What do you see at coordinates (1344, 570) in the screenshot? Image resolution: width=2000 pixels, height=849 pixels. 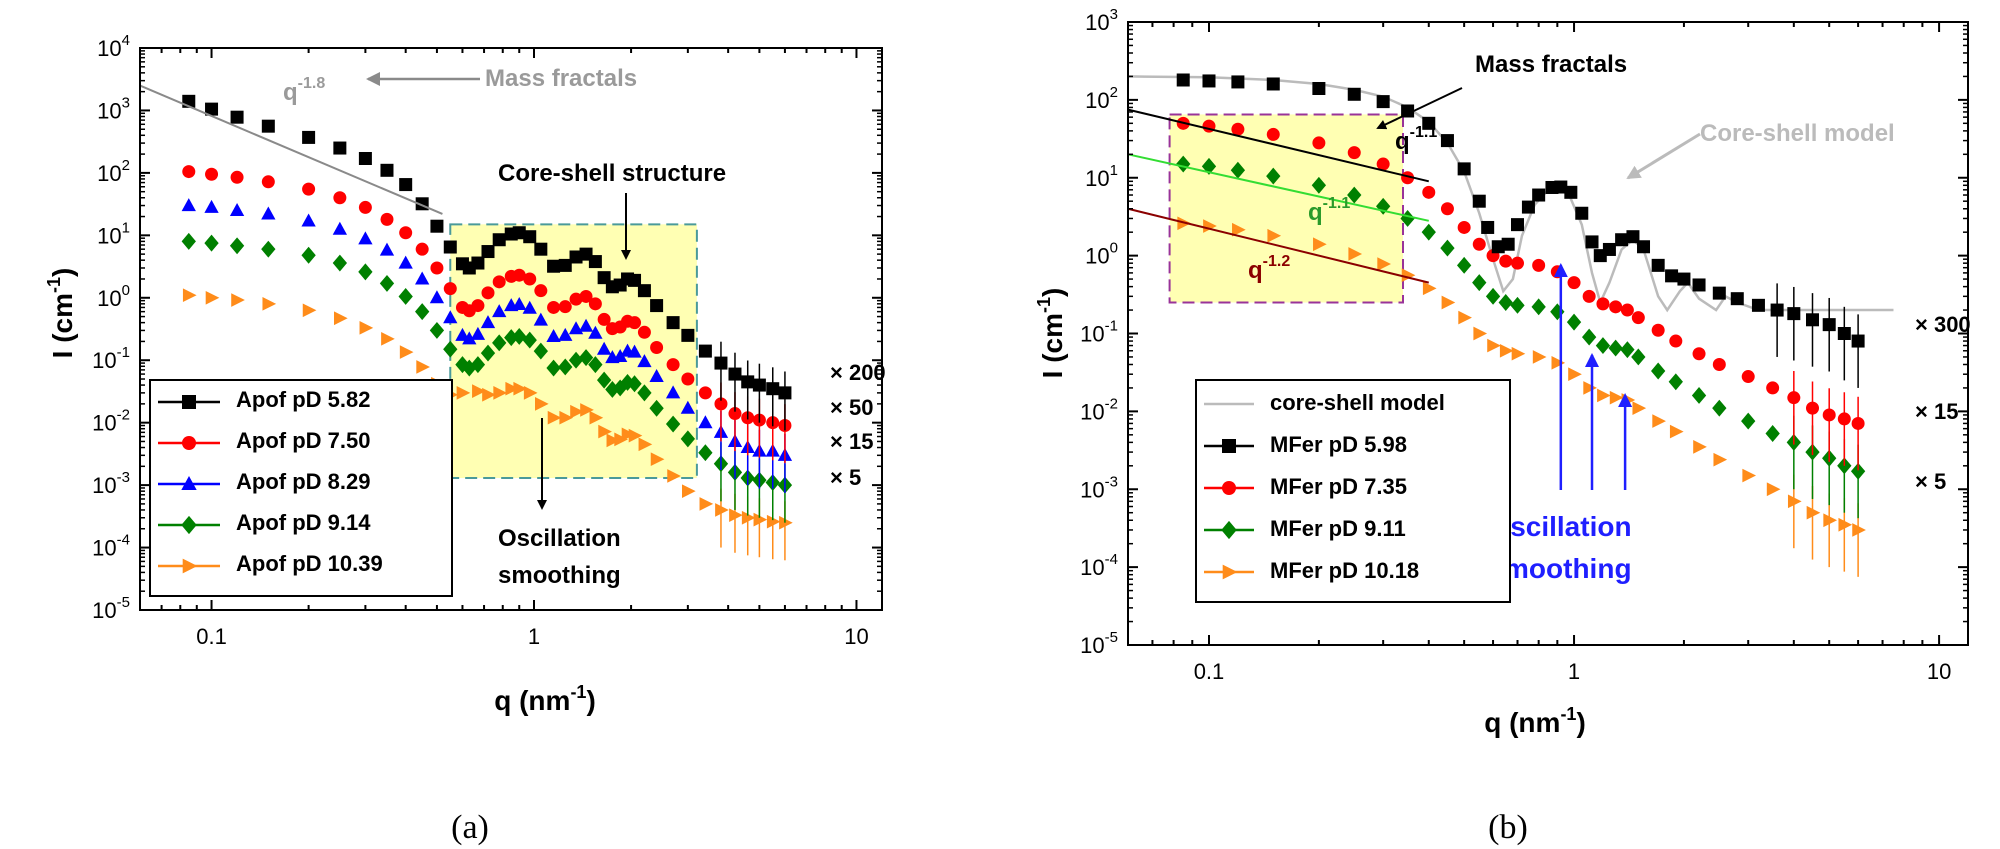 I see `legend-entry: MFer pD 10.18` at bounding box center [1344, 570].